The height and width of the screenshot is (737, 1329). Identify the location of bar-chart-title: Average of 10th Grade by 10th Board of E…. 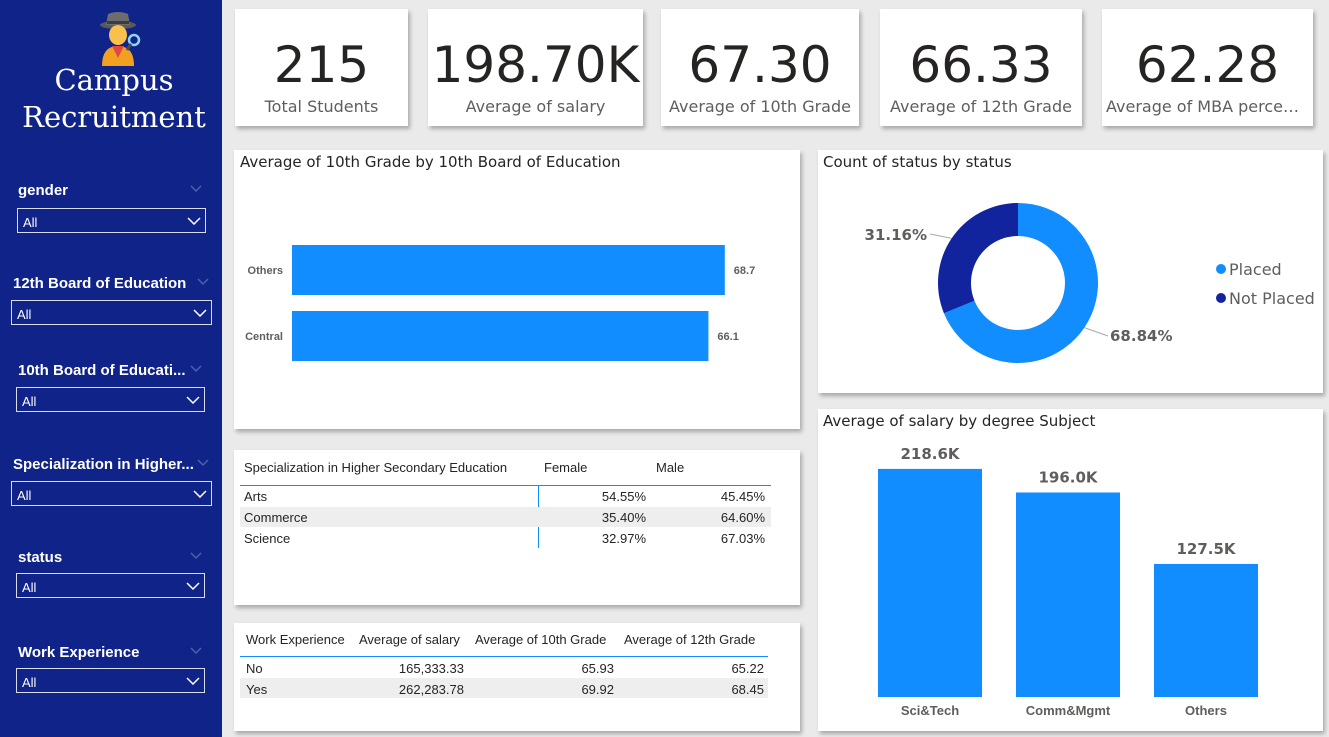
(430, 162).